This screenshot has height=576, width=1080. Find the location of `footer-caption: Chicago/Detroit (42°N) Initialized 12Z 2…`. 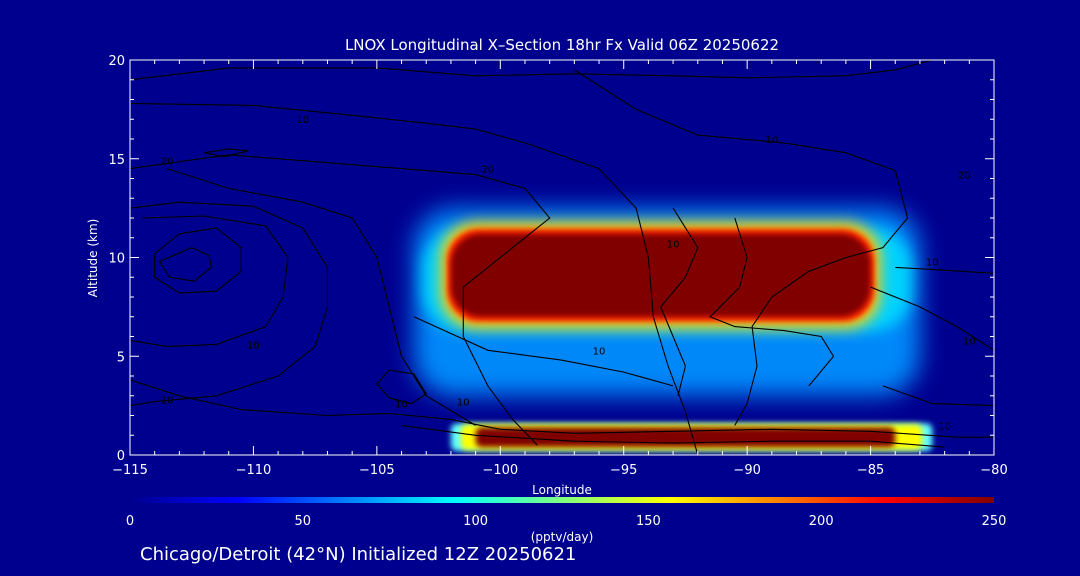

footer-caption: Chicago/Detroit (42°N) Initialized 12Z 2… is located at coordinates (358, 554).